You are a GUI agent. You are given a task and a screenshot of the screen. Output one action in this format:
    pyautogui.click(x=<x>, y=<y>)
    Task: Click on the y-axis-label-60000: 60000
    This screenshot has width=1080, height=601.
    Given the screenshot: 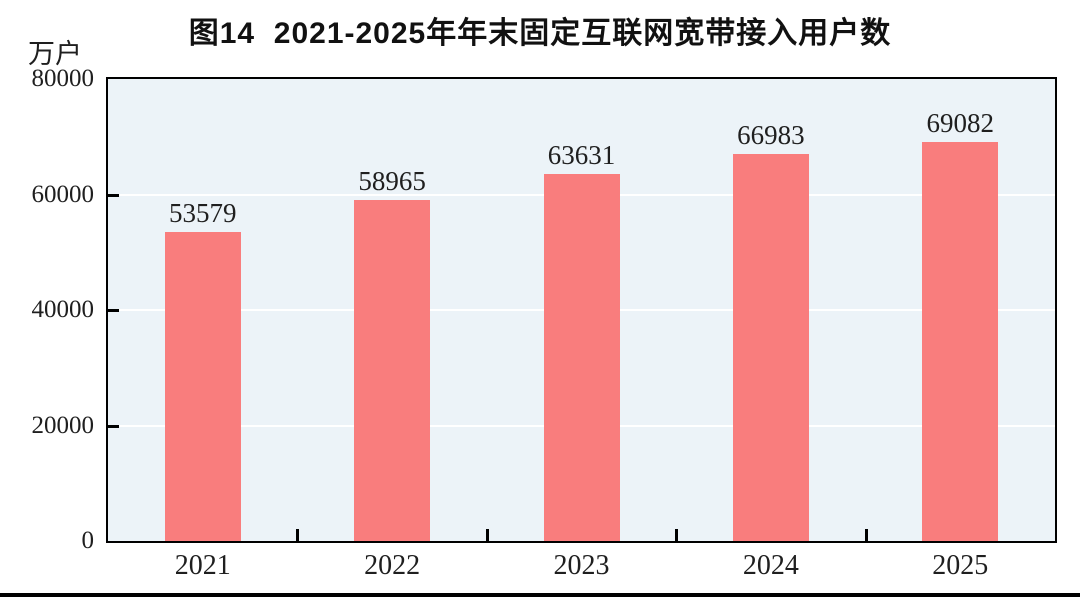 What is the action you would take?
    pyautogui.click(x=63, y=194)
    